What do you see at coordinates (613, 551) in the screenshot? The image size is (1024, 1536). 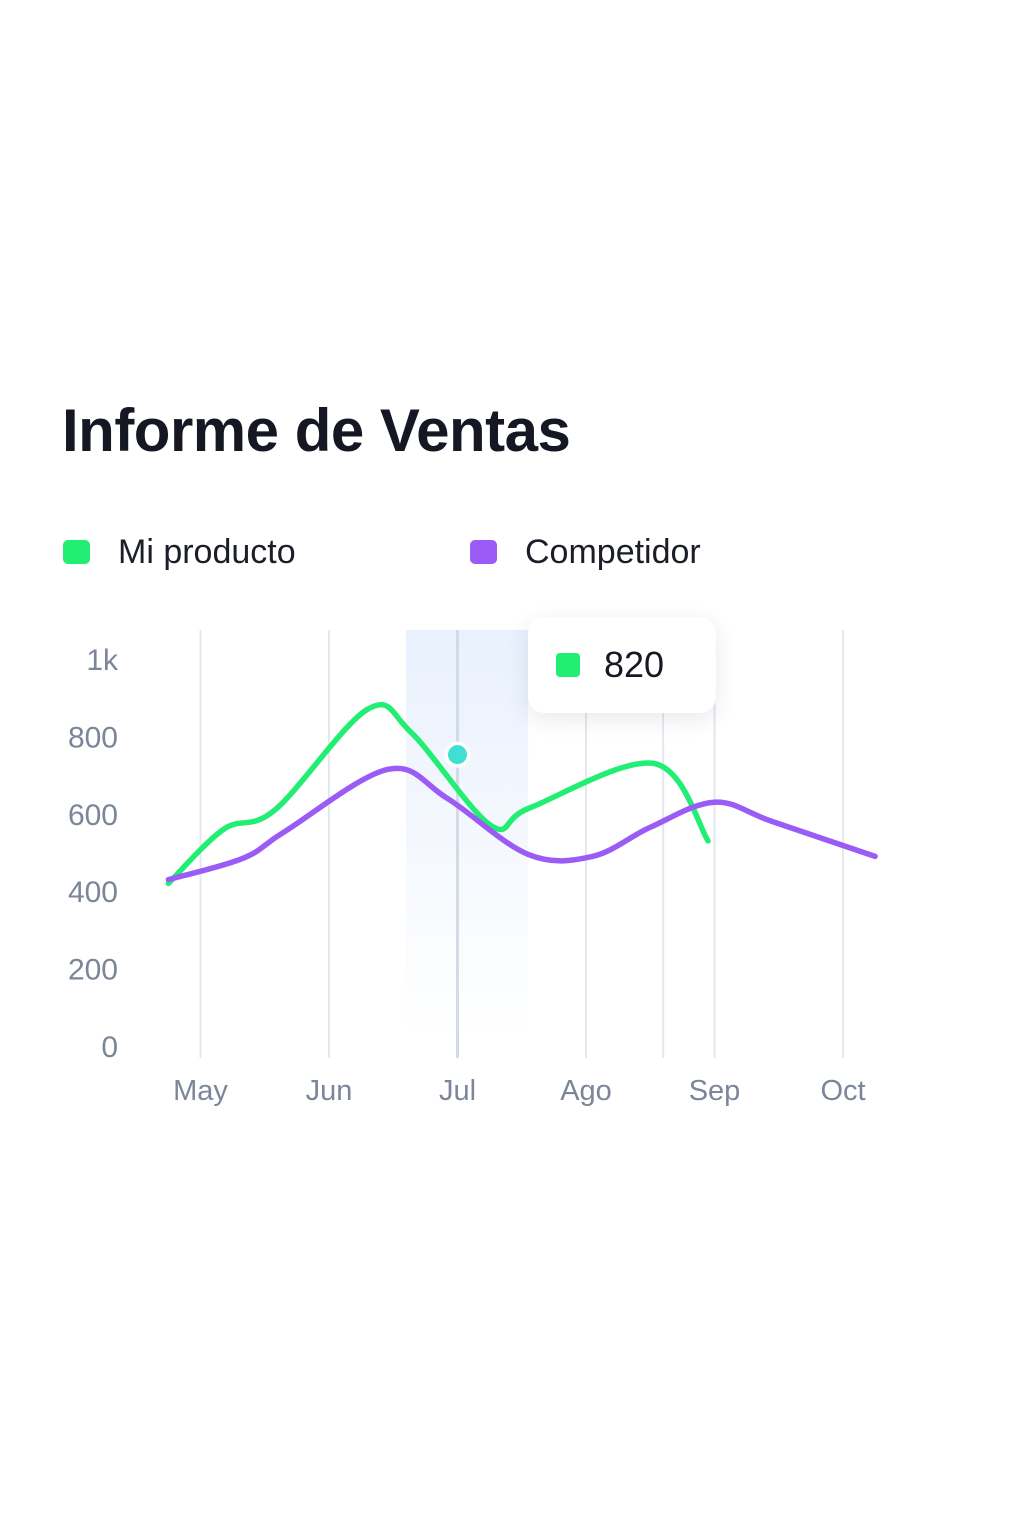 I see `legend-label-competidor: Competidor` at bounding box center [613, 551].